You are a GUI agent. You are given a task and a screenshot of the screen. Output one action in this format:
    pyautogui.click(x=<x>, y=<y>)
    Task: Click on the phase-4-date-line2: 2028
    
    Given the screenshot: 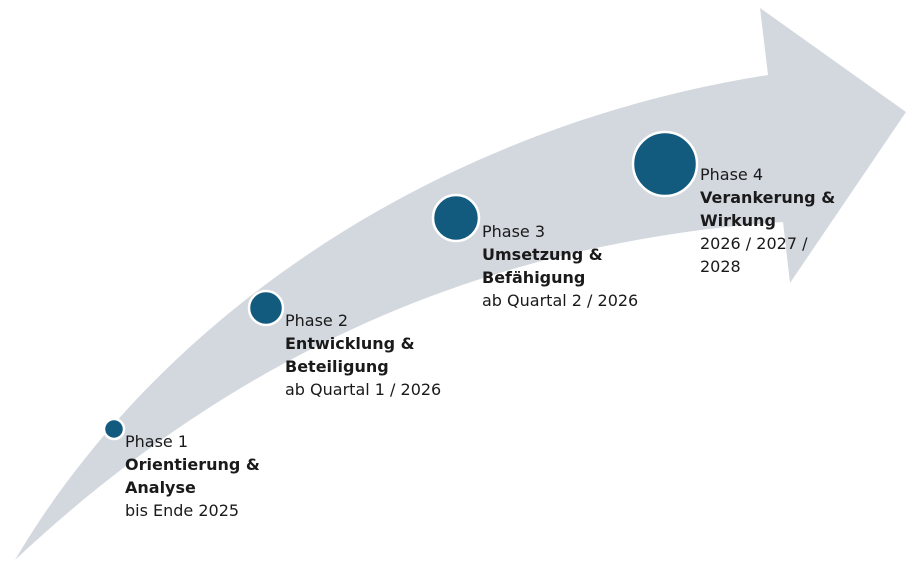 What is the action you would take?
    pyautogui.click(x=720, y=266)
    